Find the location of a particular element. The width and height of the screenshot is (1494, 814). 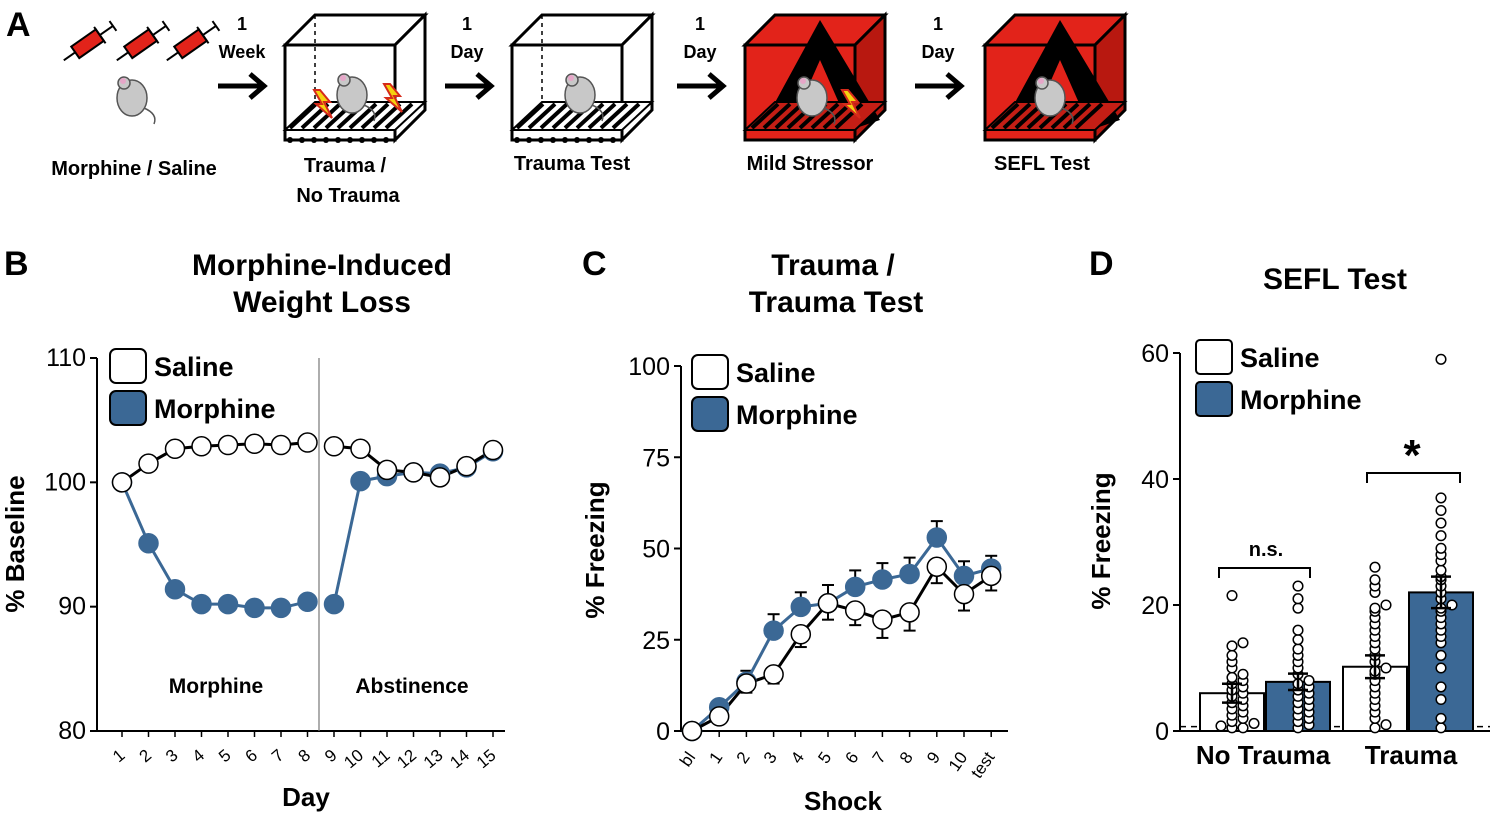

x-tick-label: 4 is located at coordinates (198, 756).